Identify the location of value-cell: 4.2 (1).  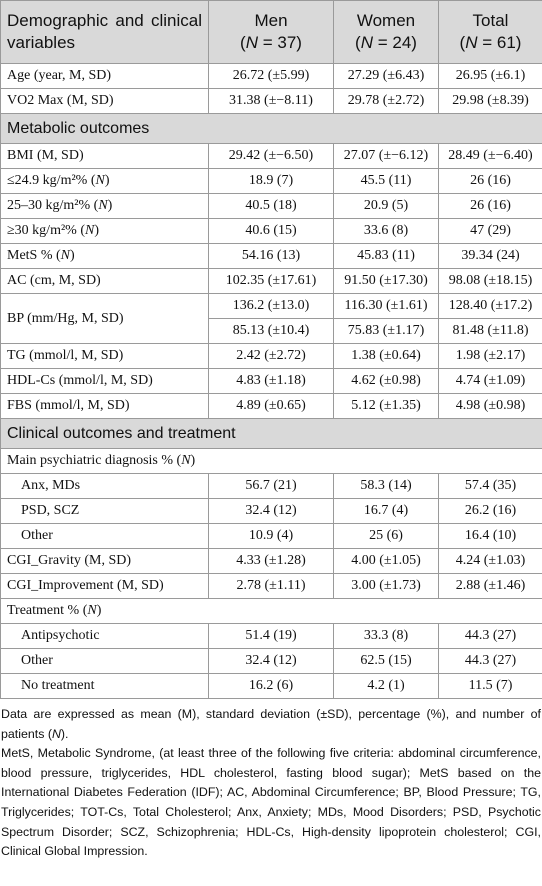
(386, 686).